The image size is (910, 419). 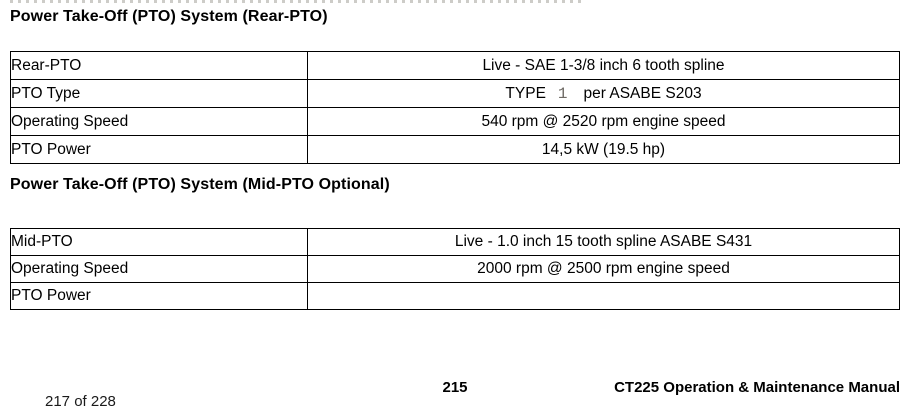 I want to click on spec-value-cell: 2000 rpm @ 2500 rpm engine speed, so click(x=603, y=269).